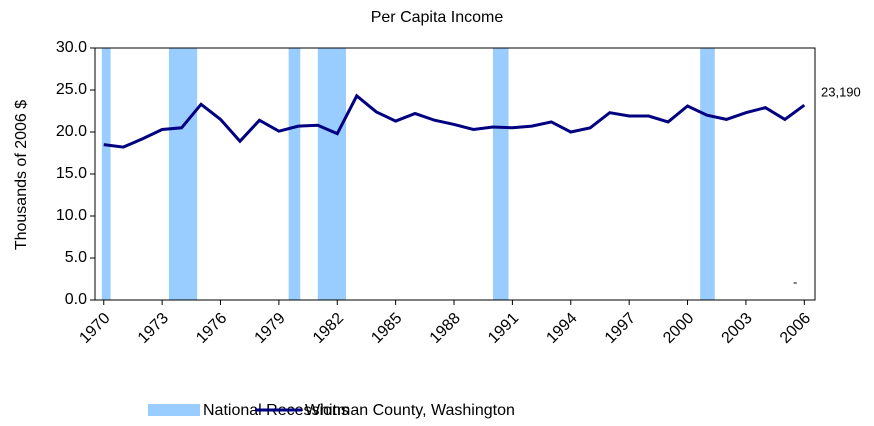  What do you see at coordinates (410, 410) in the screenshot?
I see `legend-label: Whitman County, Washington` at bounding box center [410, 410].